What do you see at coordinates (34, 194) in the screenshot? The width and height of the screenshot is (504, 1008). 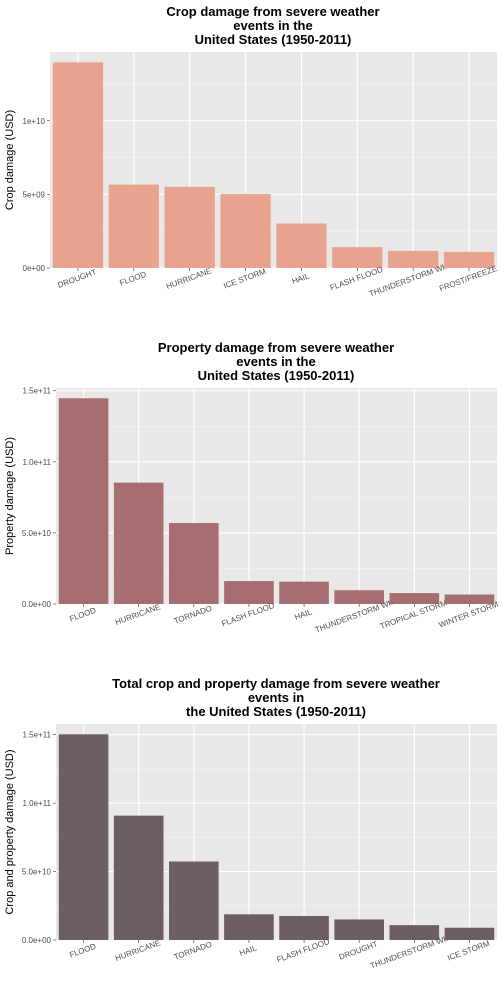 I see `y-tick-label: 5e+09` at bounding box center [34, 194].